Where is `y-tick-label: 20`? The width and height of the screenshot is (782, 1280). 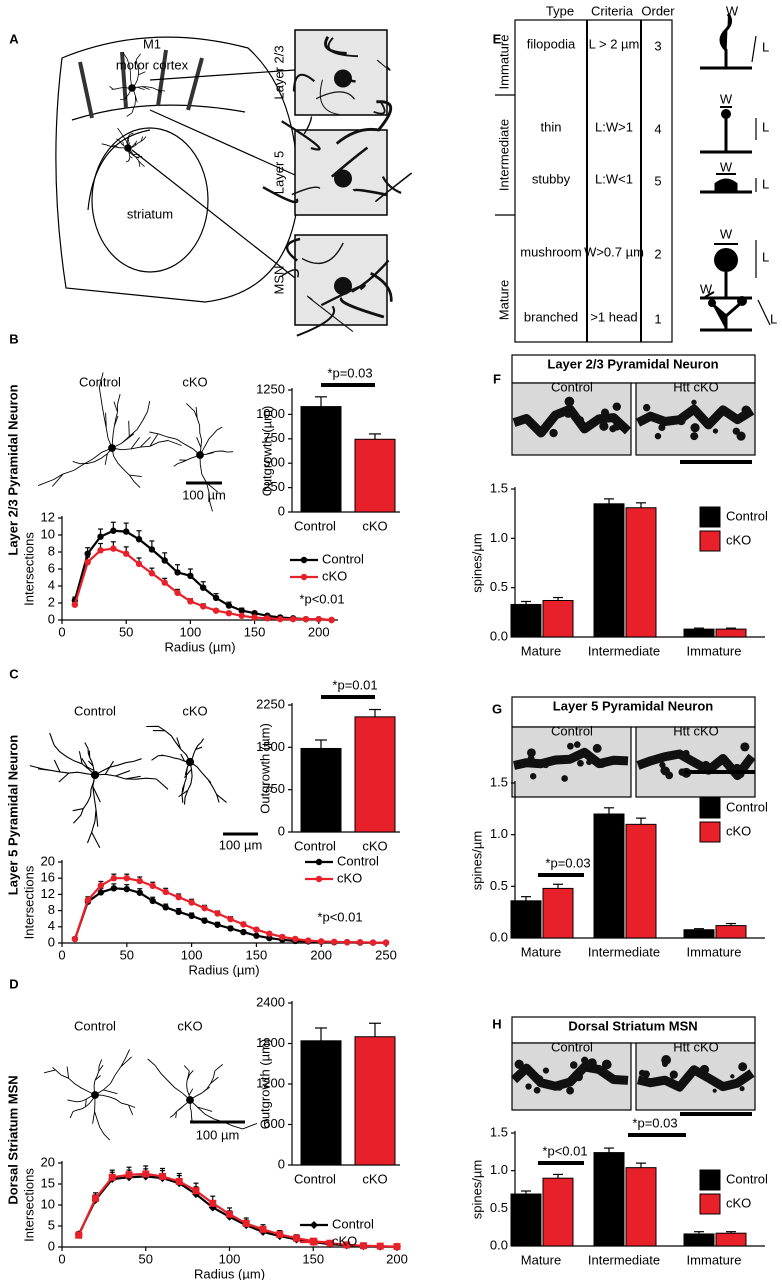 y-tick-label: 20 is located at coordinates (48, 1161).